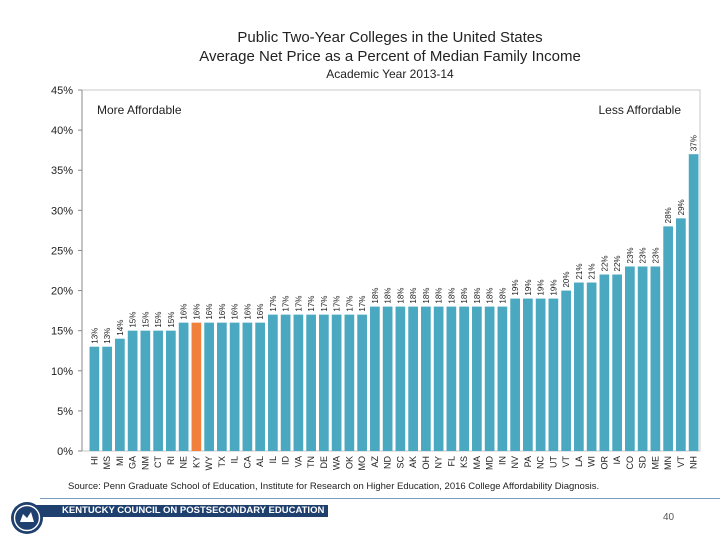 The width and height of the screenshot is (720, 540). I want to click on category-label: RI, so click(171, 460).